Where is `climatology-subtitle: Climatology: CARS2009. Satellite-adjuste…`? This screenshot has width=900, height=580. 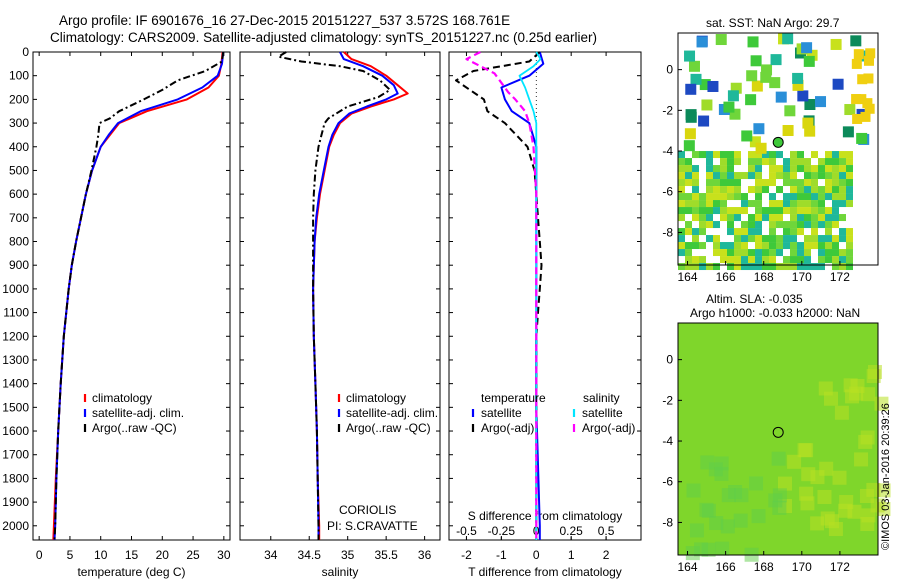
climatology-subtitle: Climatology: CARS2009. Satellite-adjuste… is located at coordinates (324, 37).